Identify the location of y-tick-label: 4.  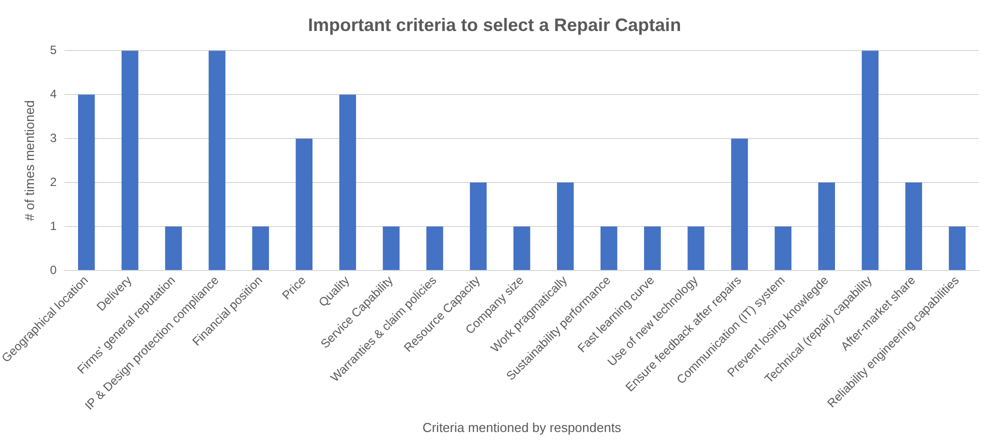
(53, 93).